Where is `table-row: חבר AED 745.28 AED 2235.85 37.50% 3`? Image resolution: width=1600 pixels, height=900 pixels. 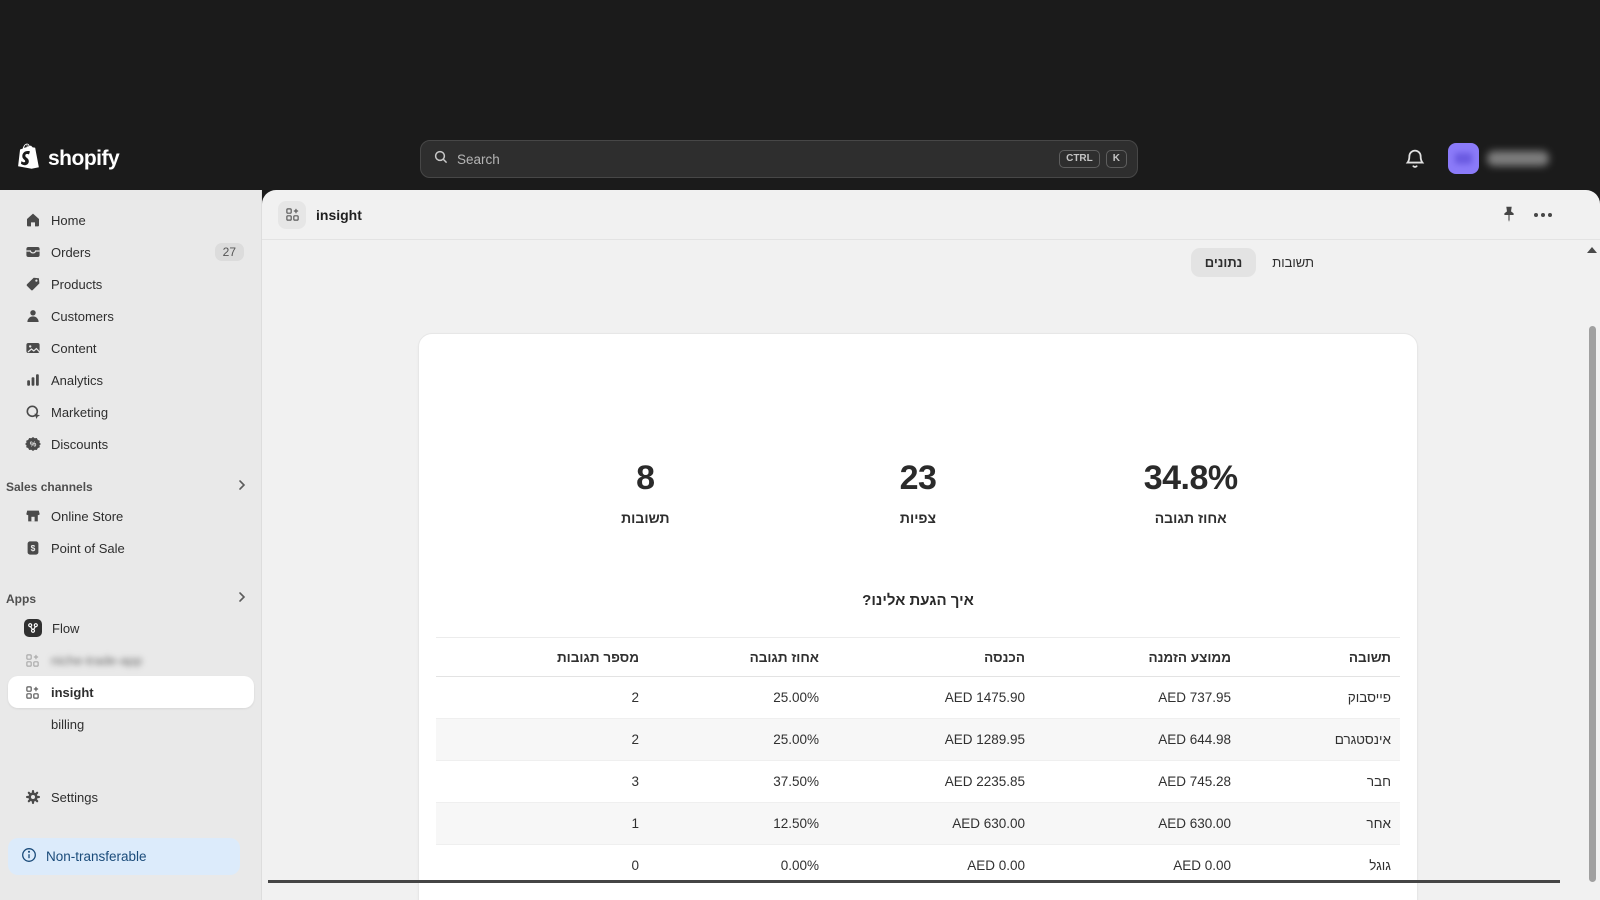
table-row: חבר AED 745.28 AED 2235.85 37.50% 3 is located at coordinates (918, 781).